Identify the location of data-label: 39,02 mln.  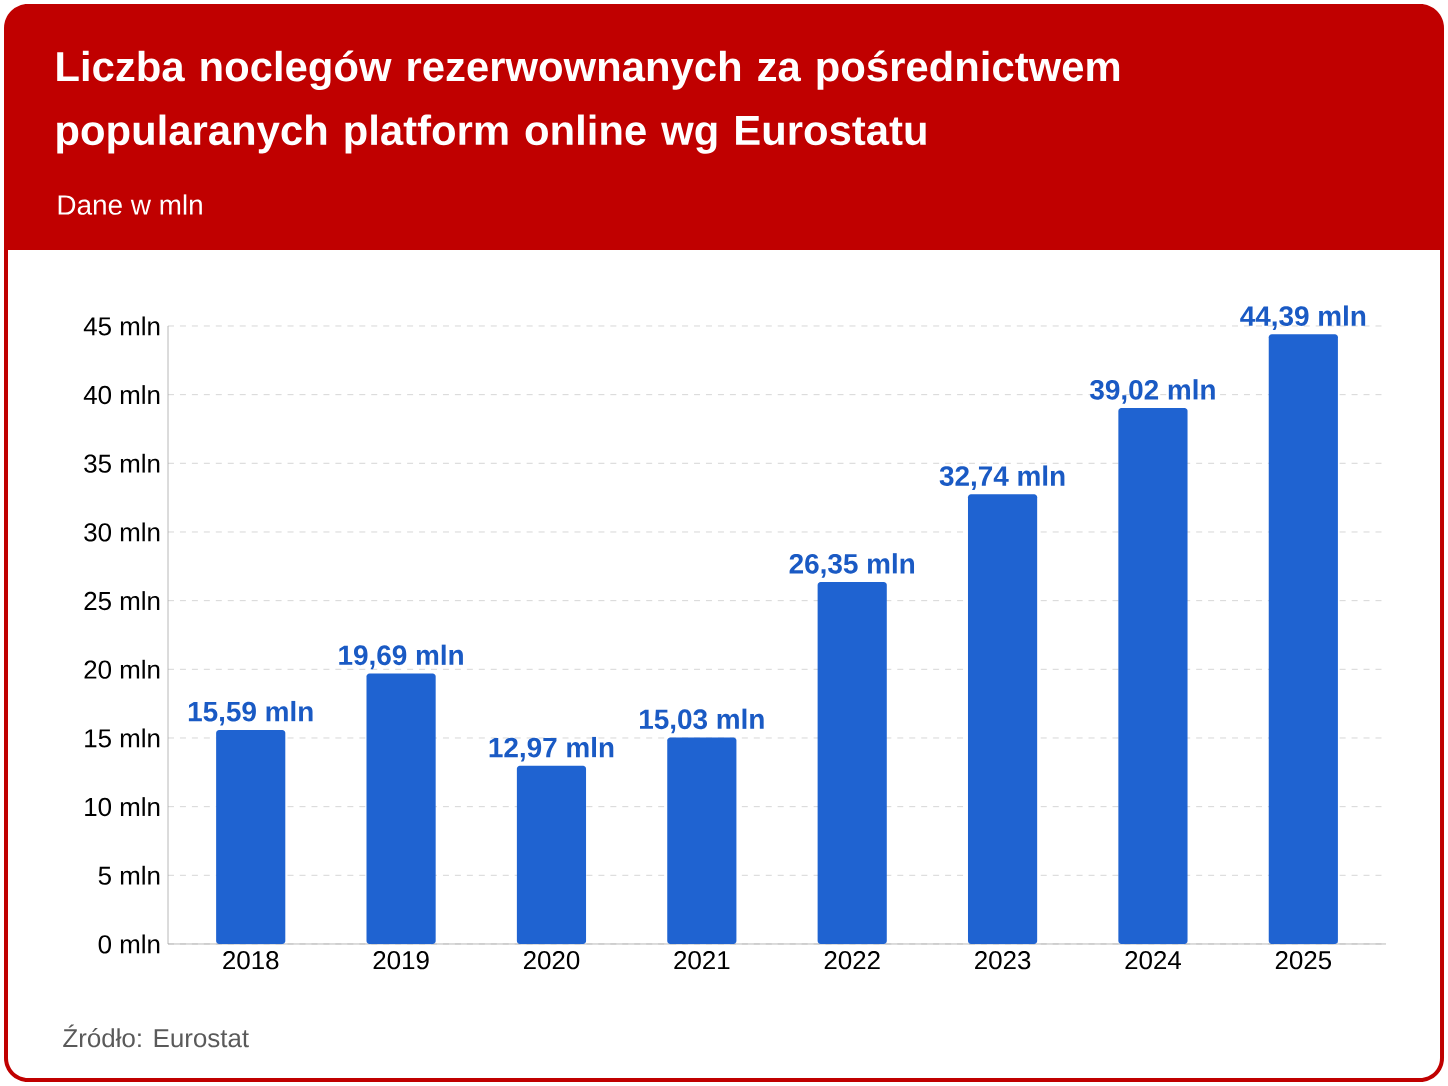
(1152, 391).